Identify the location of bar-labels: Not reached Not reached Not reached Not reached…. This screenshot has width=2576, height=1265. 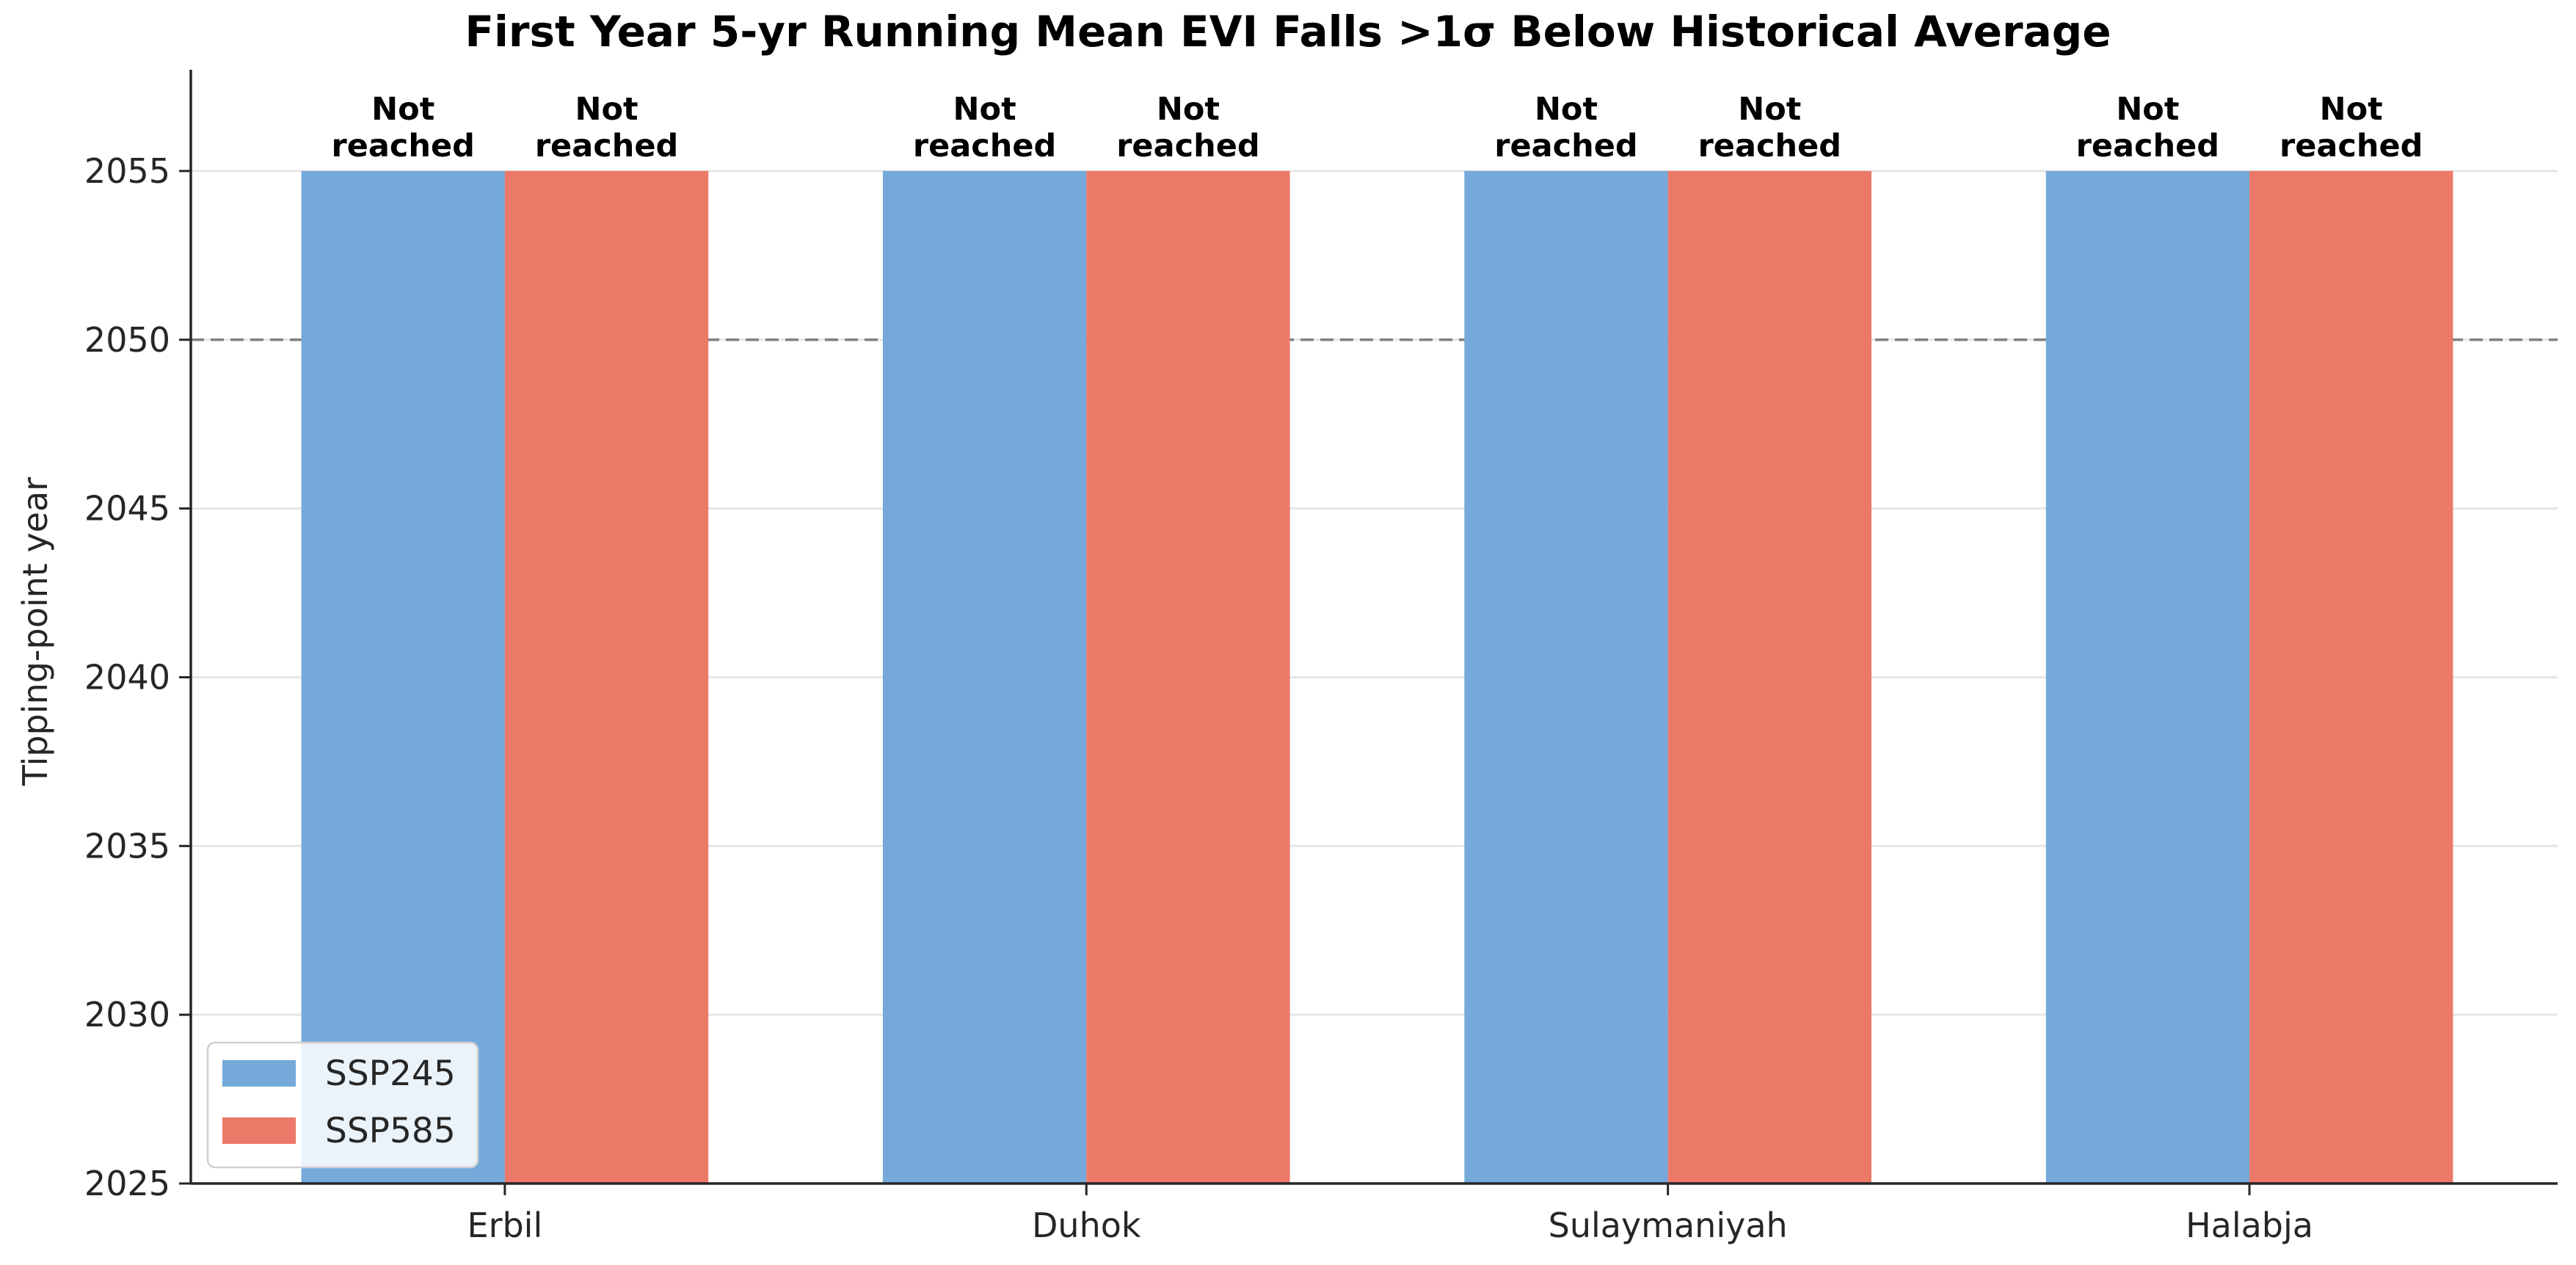
(1377, 127).